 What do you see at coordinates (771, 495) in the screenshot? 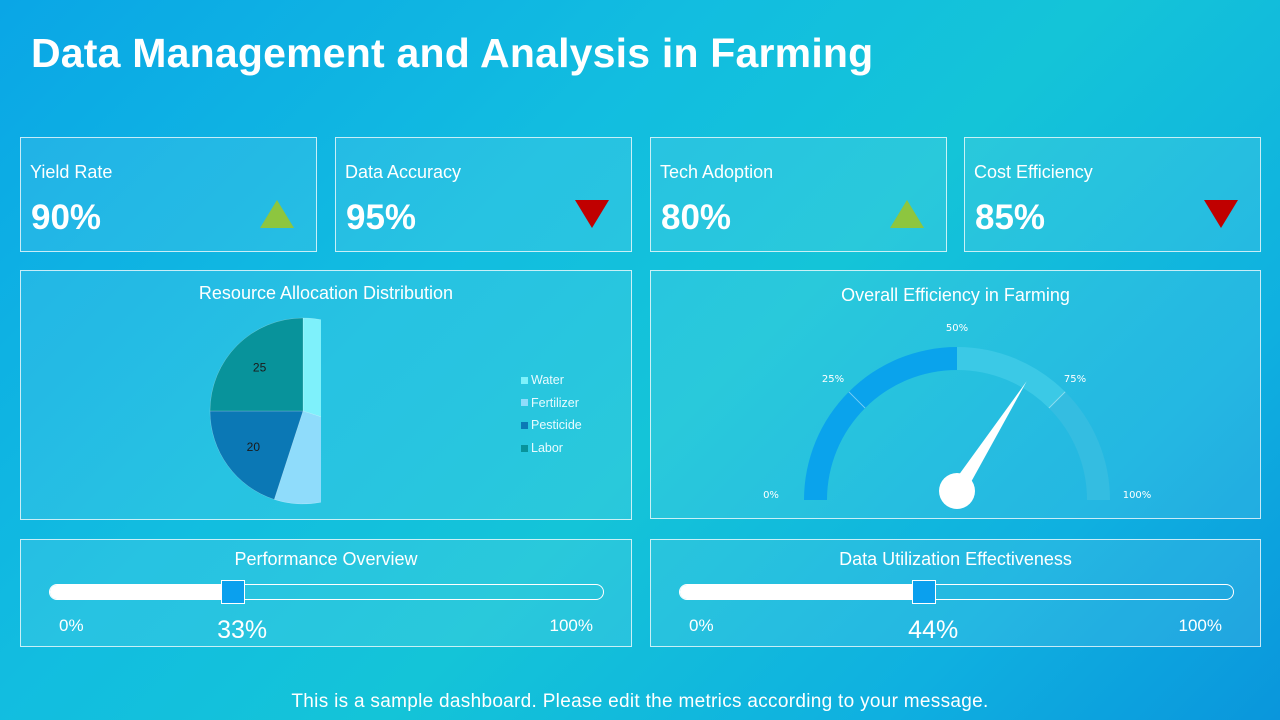
I see `gauge-tick-label: 0%` at bounding box center [771, 495].